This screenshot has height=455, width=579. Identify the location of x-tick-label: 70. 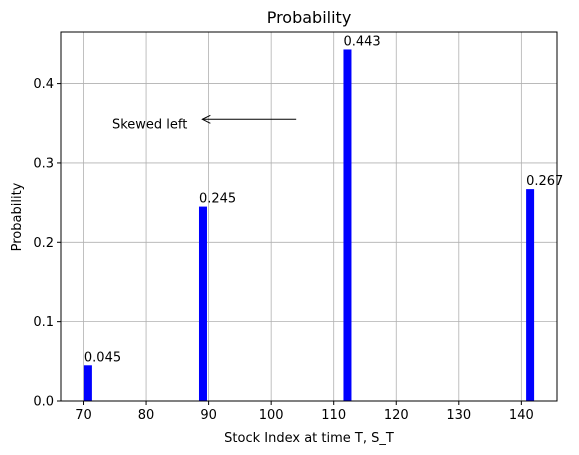
(83, 415).